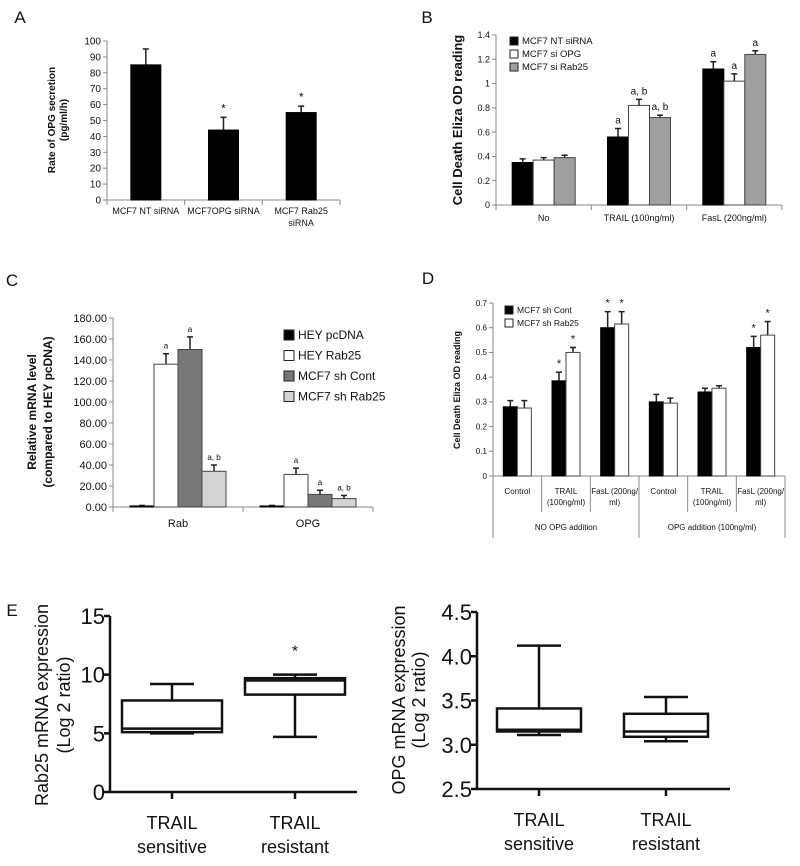 Image resolution: width=800 pixels, height=866 pixels. Describe the element at coordinates (551, 54) in the screenshot. I see `legend-label: MCF7 si OPG` at that location.